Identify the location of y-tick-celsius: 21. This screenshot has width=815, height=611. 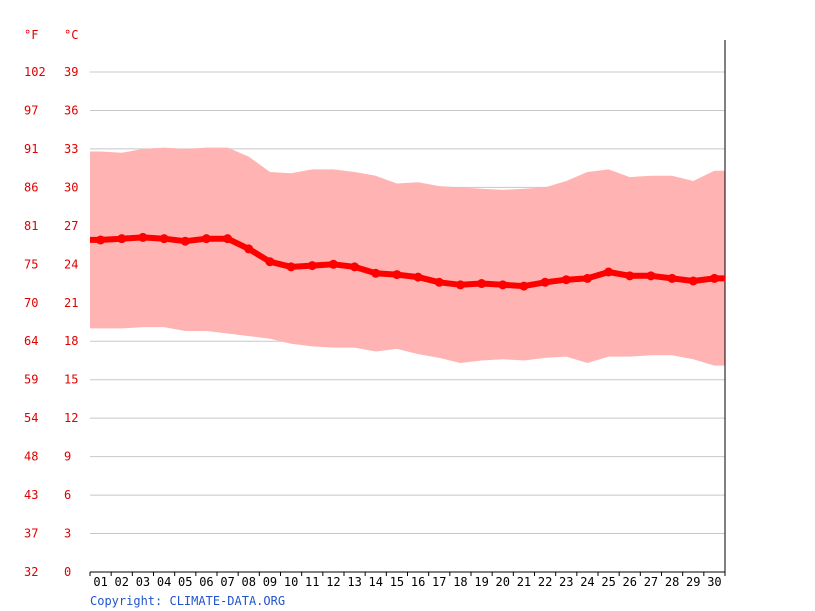
(71, 303).